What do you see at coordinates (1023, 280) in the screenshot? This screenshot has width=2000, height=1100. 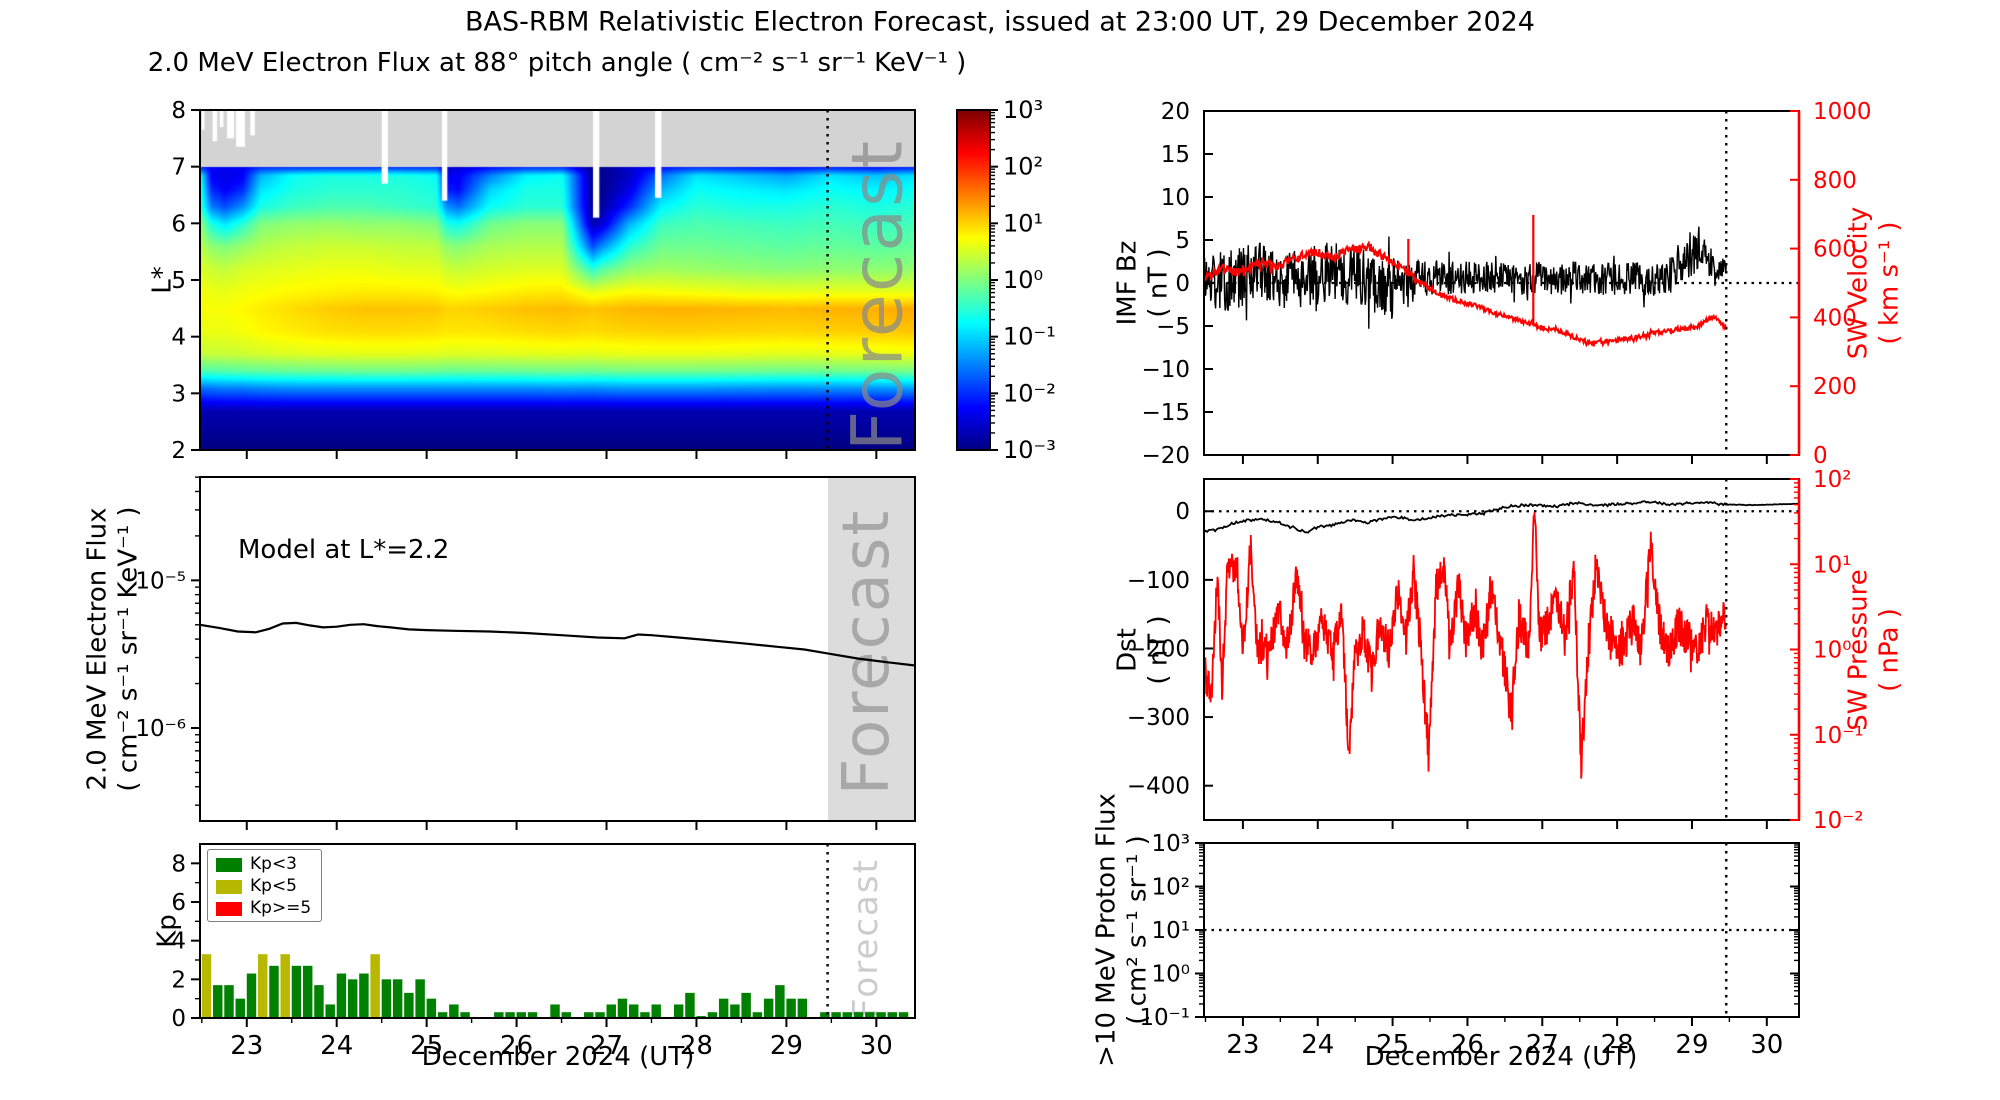 I see `colorbar-tick-label: 10⁰` at bounding box center [1023, 280].